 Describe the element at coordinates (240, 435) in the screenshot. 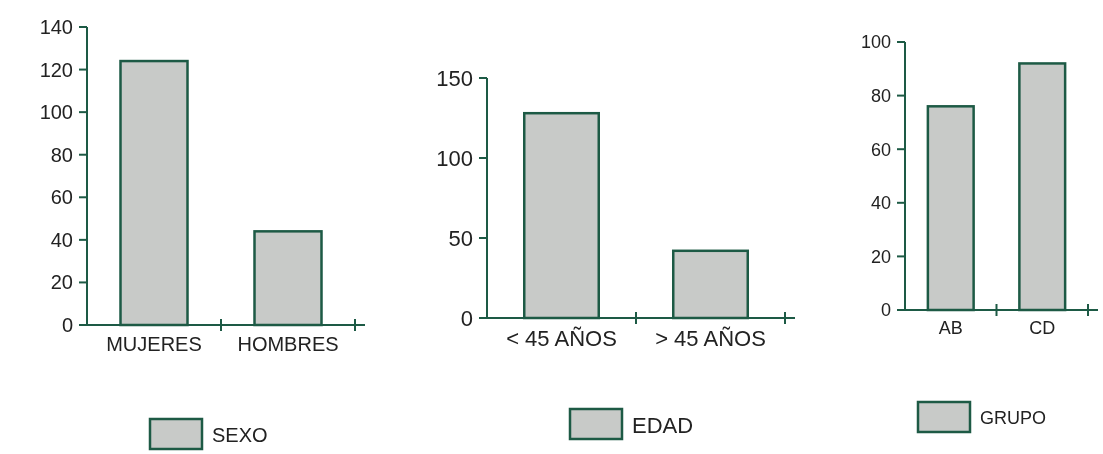

I see `legend-label: SEXO` at that location.